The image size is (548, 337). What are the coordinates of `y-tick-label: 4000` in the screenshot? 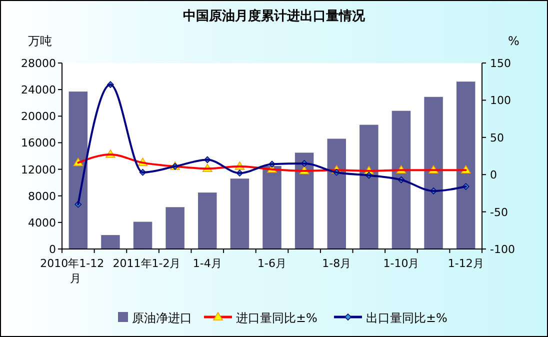 It's located at (42, 223).